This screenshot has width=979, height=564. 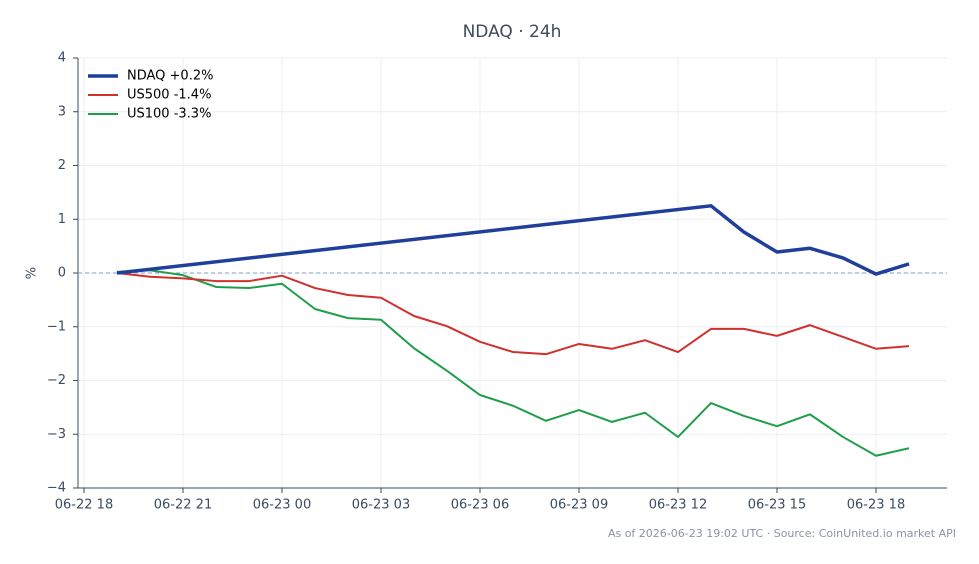 I want to click on x-tick-label: 06-22 18, so click(x=84, y=505).